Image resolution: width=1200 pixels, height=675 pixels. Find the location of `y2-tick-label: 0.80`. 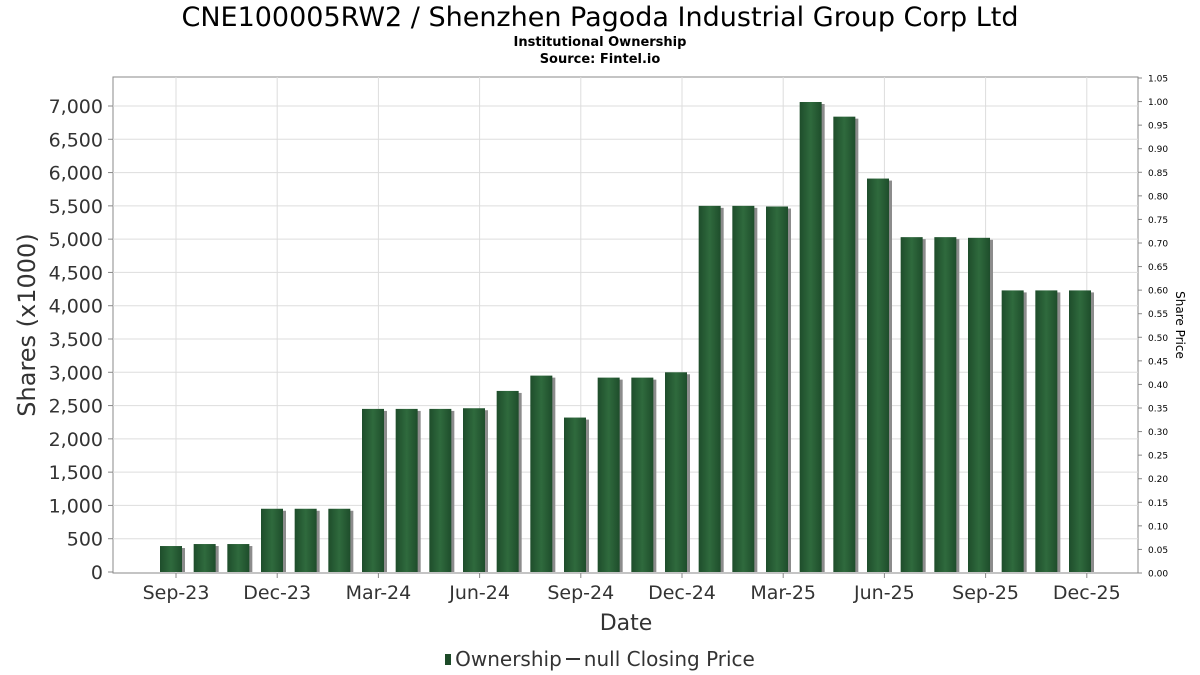

y2-tick-label: 0.80 is located at coordinates (1158, 197).